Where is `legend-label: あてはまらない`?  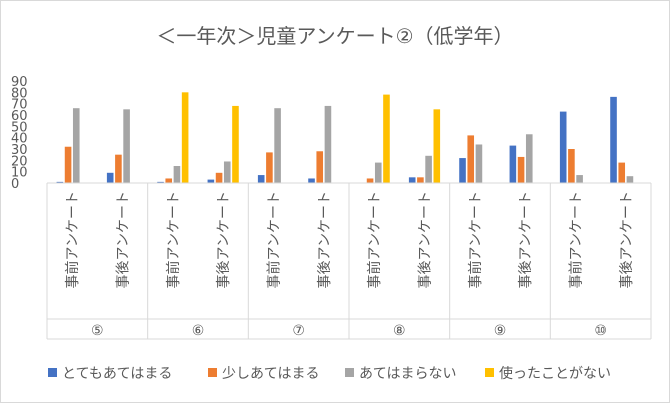 legend-label: あてはまらない is located at coordinates (407, 374).